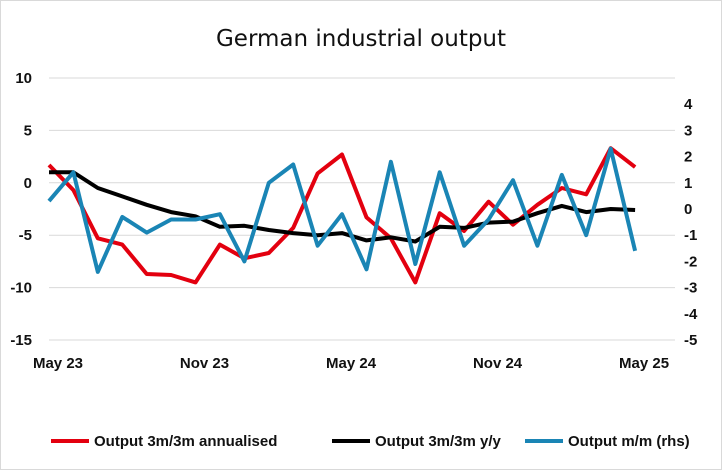 The image size is (722, 470). What do you see at coordinates (25, 235) in the screenshot?
I see `left-y-tick-label: -5` at bounding box center [25, 235].